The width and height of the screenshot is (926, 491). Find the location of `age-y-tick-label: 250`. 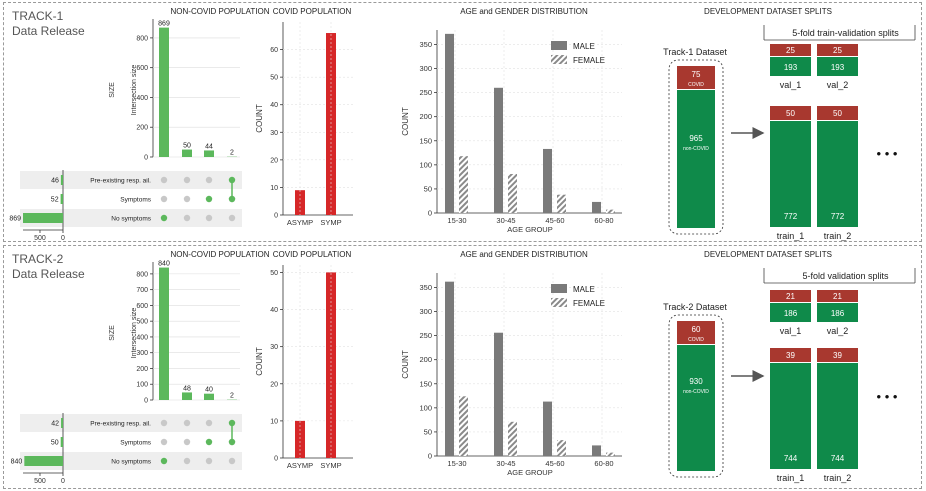

age-y-tick-label: 250 is located at coordinates (425, 92).